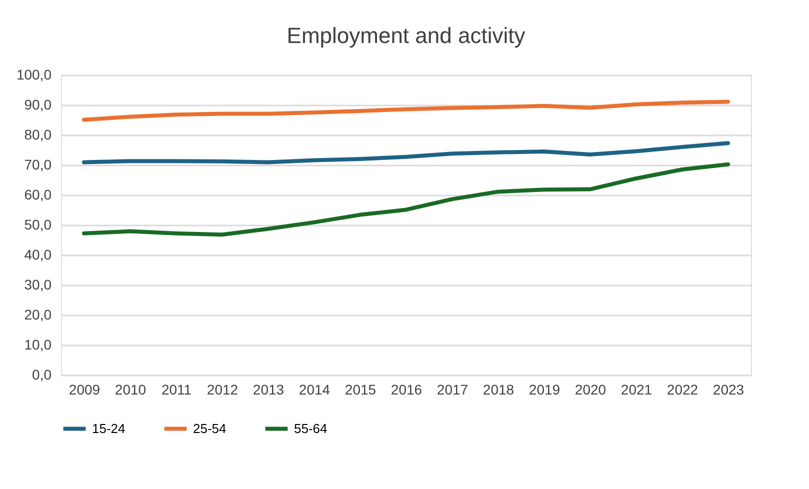  What do you see at coordinates (38, 134) in the screenshot?
I see `y-tick-label: 80,0` at bounding box center [38, 134].